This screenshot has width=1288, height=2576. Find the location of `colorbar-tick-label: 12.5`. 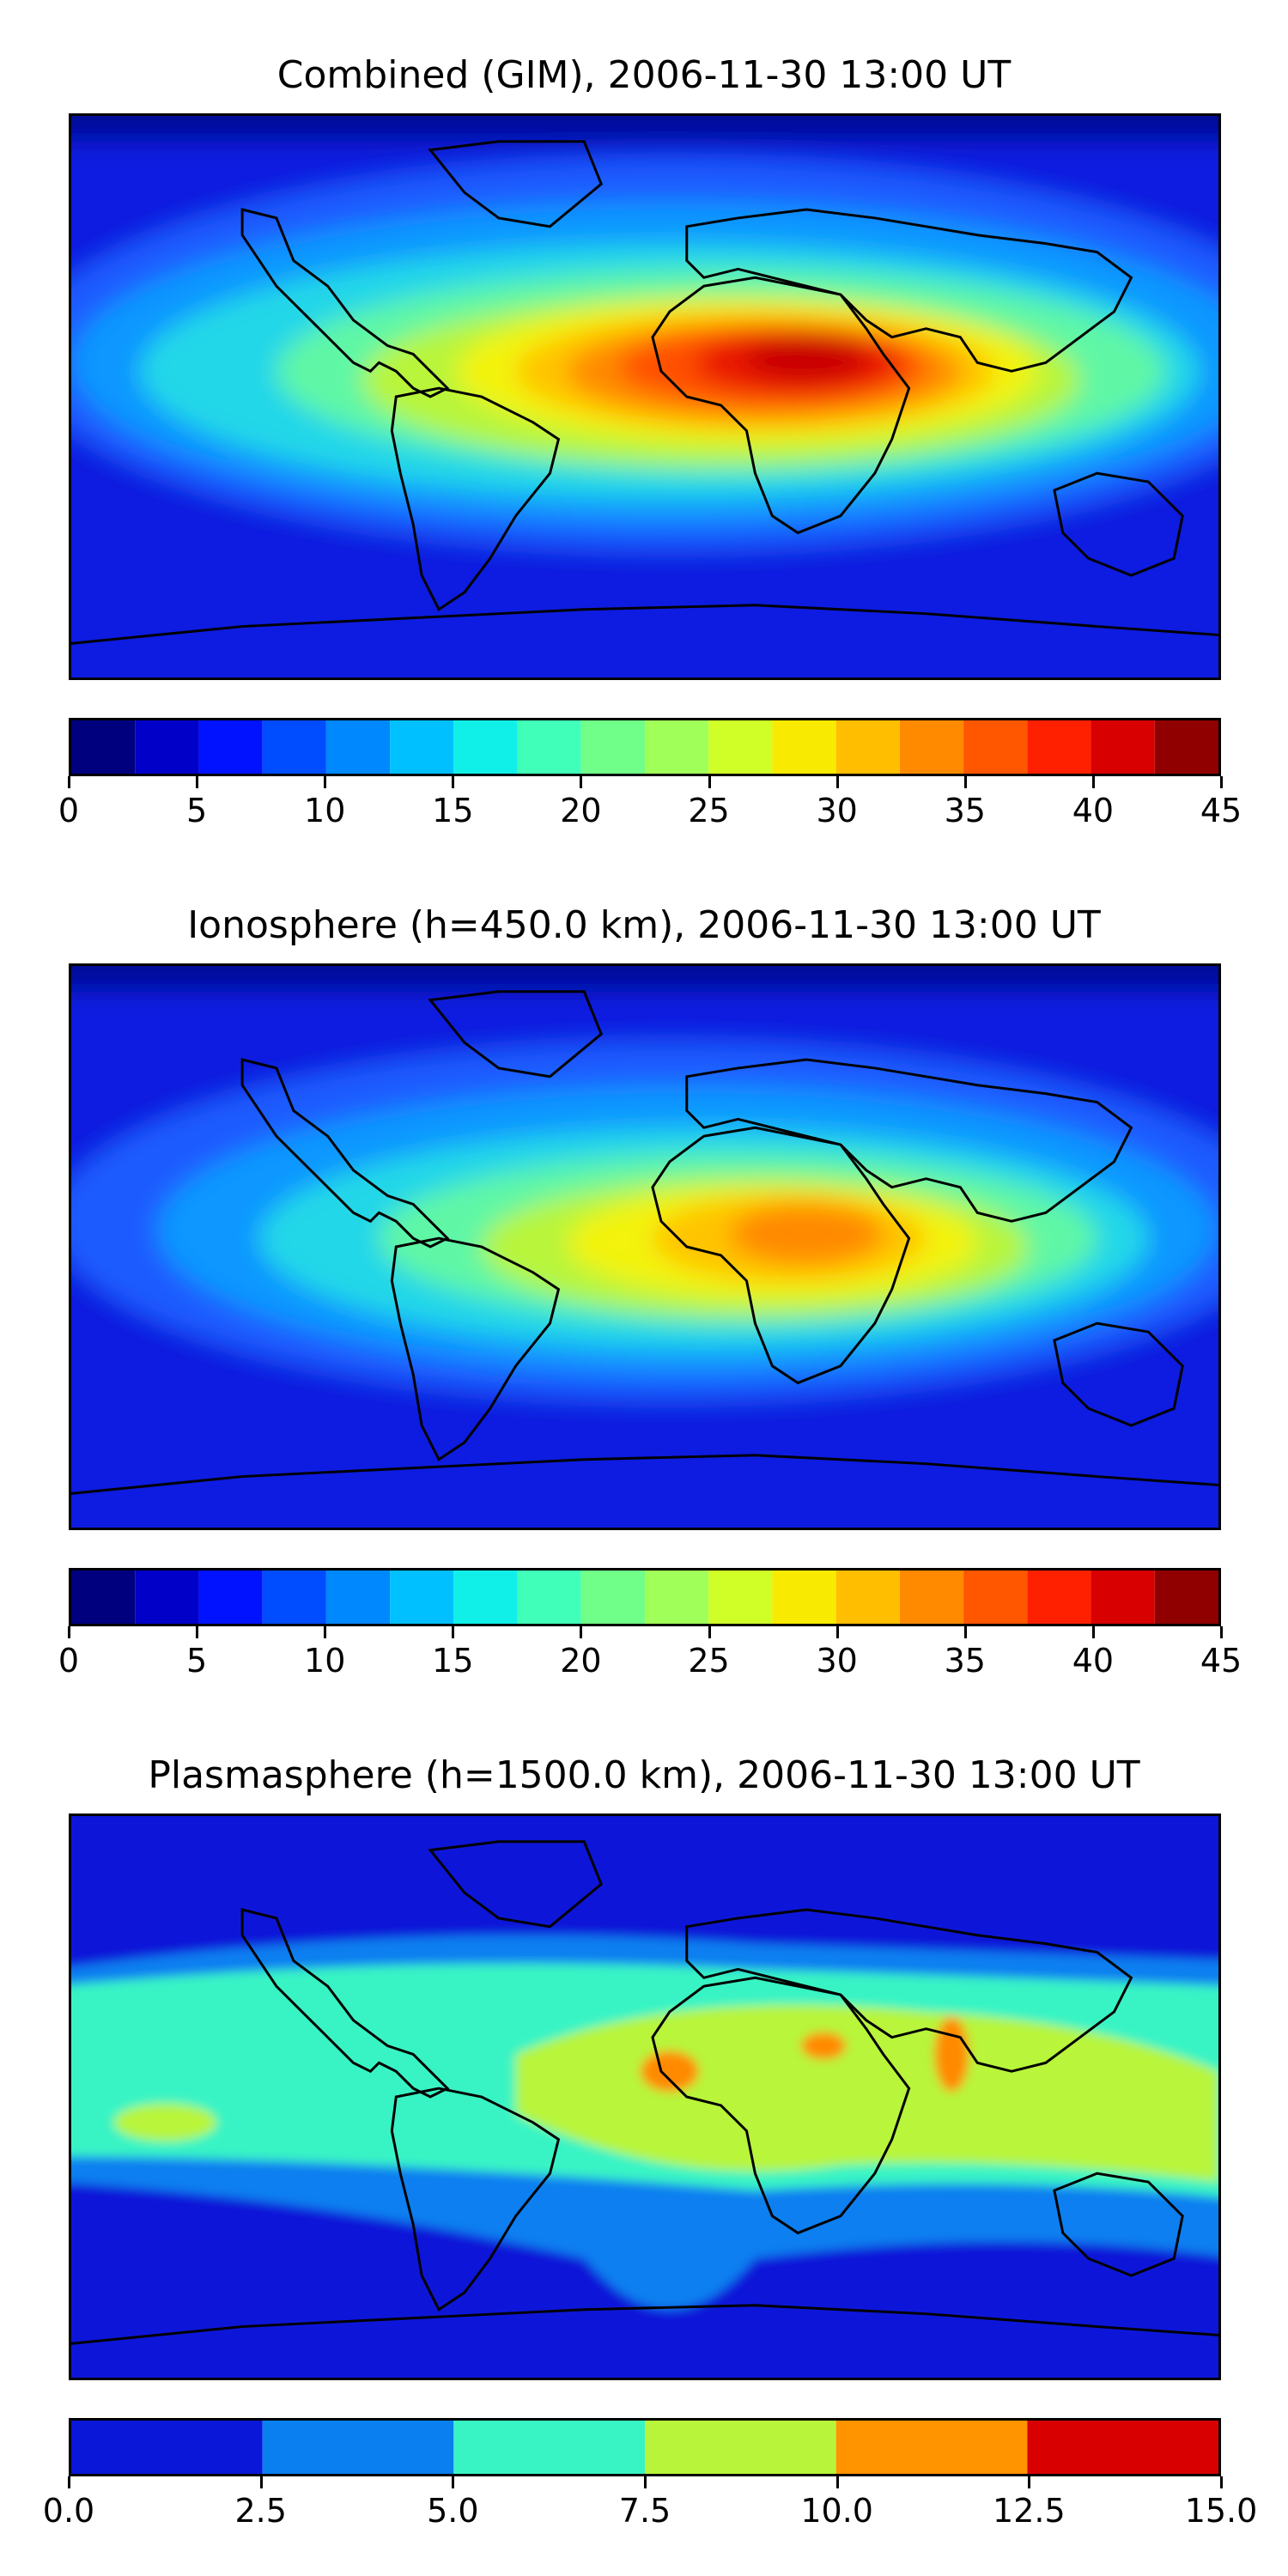

colorbar-tick-label: 12.5 is located at coordinates (1030, 2511).